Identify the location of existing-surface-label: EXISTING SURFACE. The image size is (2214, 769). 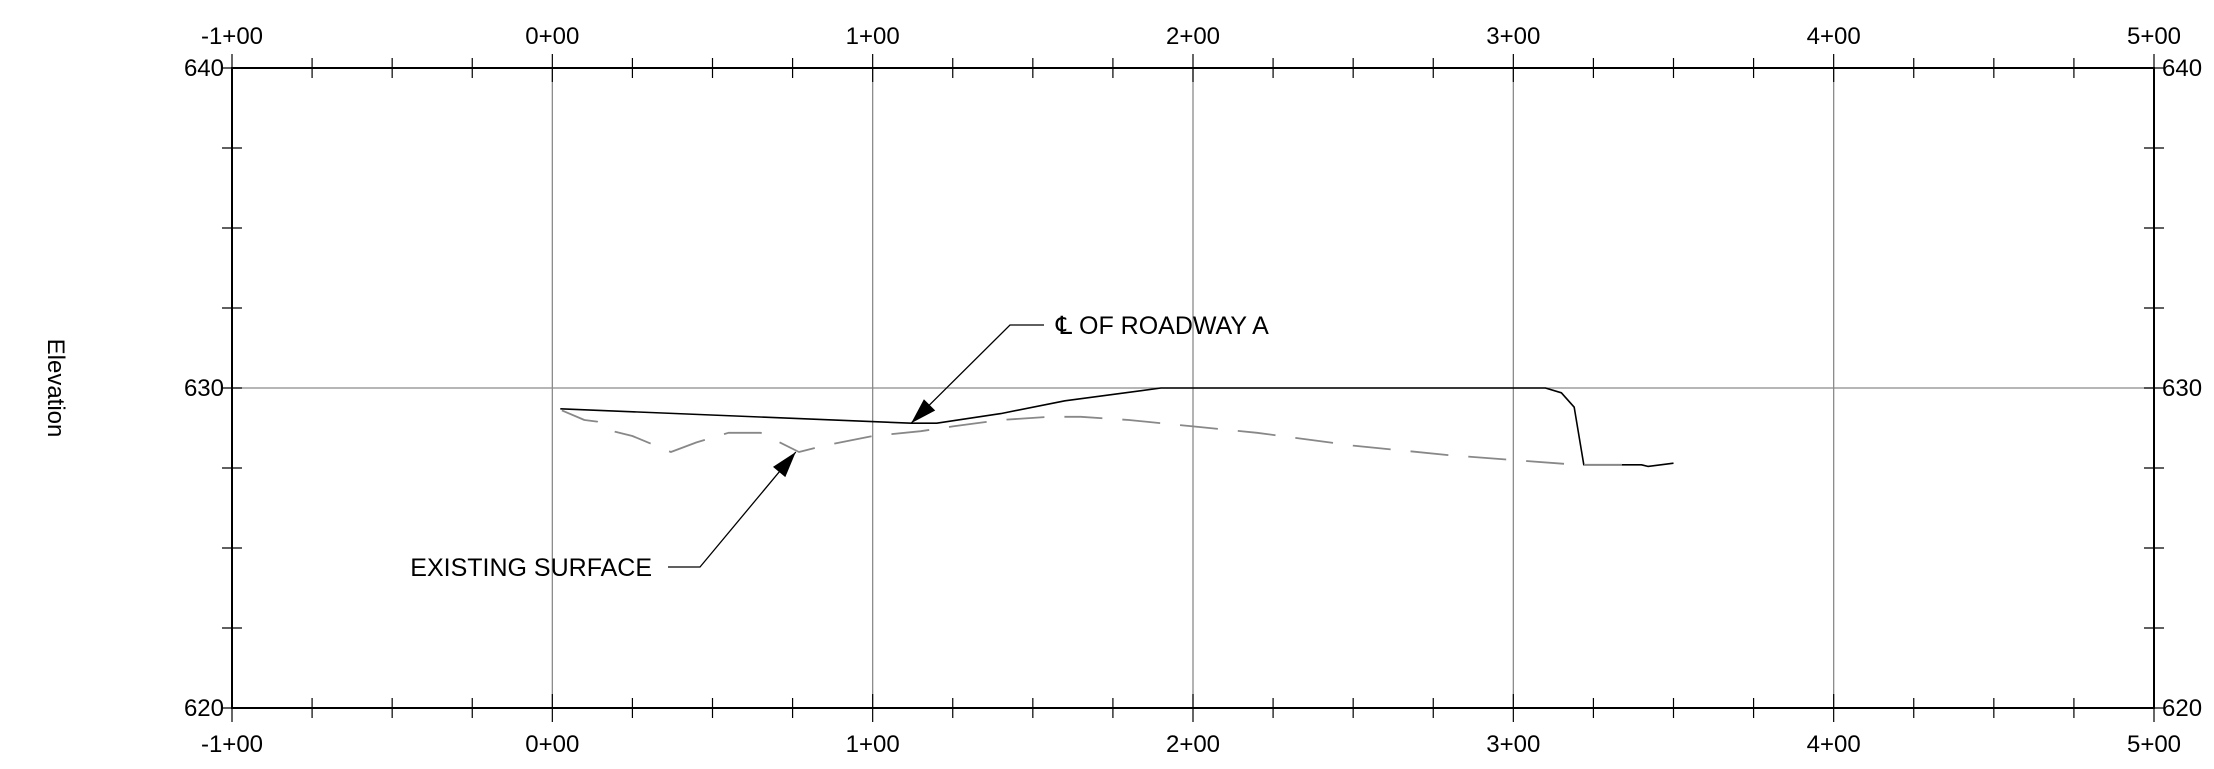
(531, 568).